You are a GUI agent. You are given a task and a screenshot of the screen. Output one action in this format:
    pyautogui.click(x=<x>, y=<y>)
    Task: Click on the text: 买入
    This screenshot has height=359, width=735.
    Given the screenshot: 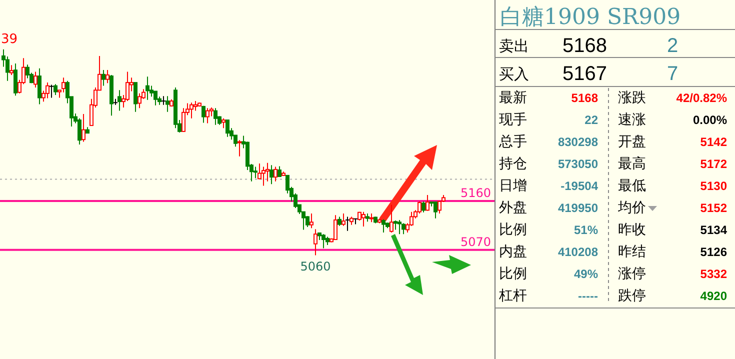 What is the action you would take?
    pyautogui.click(x=514, y=74)
    